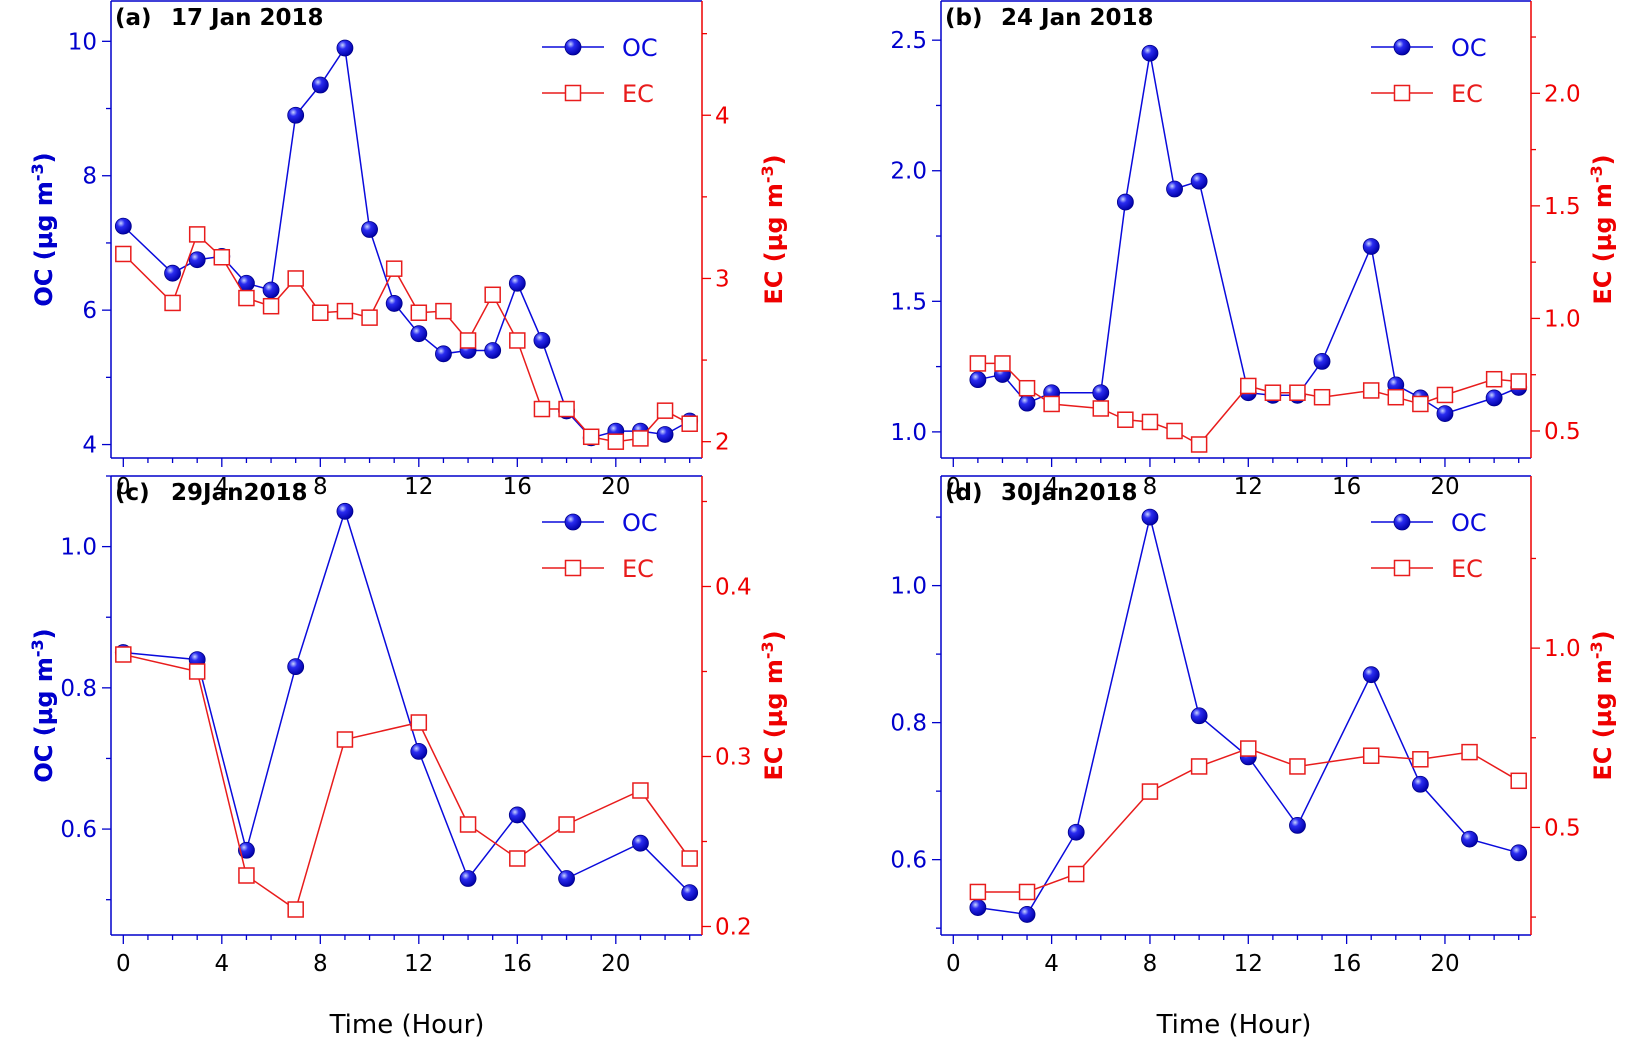 This screenshot has width=1646, height=1045. What do you see at coordinates (908, 172) in the screenshot?
I see `left-tick-label: 2.0` at bounding box center [908, 172].